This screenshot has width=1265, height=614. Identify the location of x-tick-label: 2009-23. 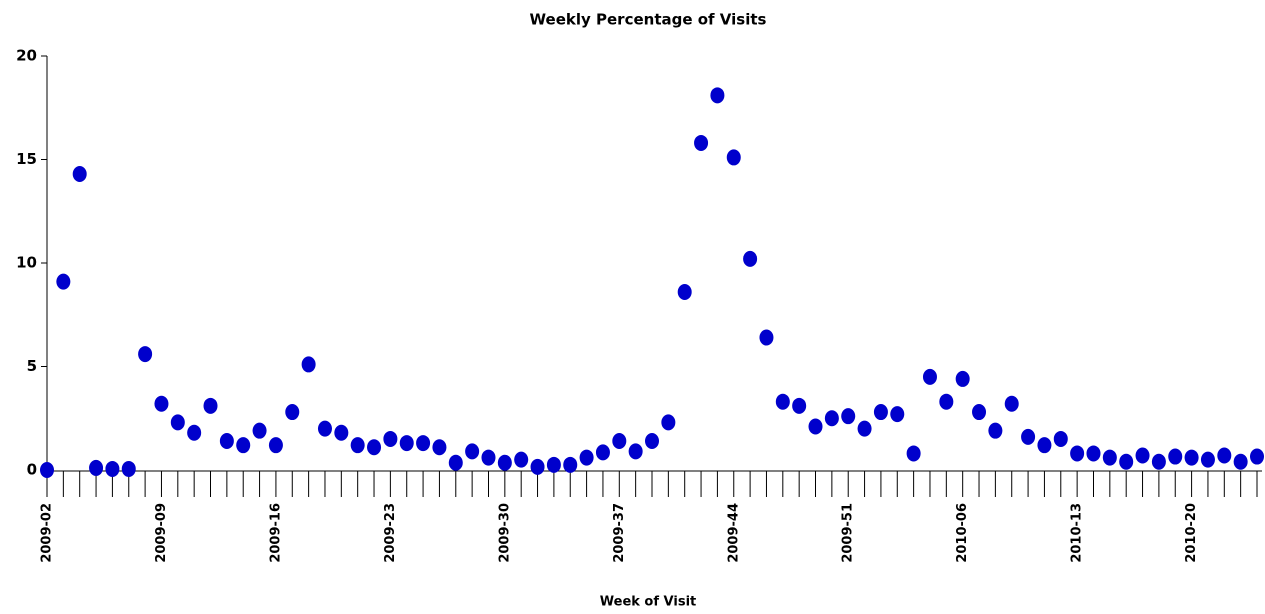
(390, 533).